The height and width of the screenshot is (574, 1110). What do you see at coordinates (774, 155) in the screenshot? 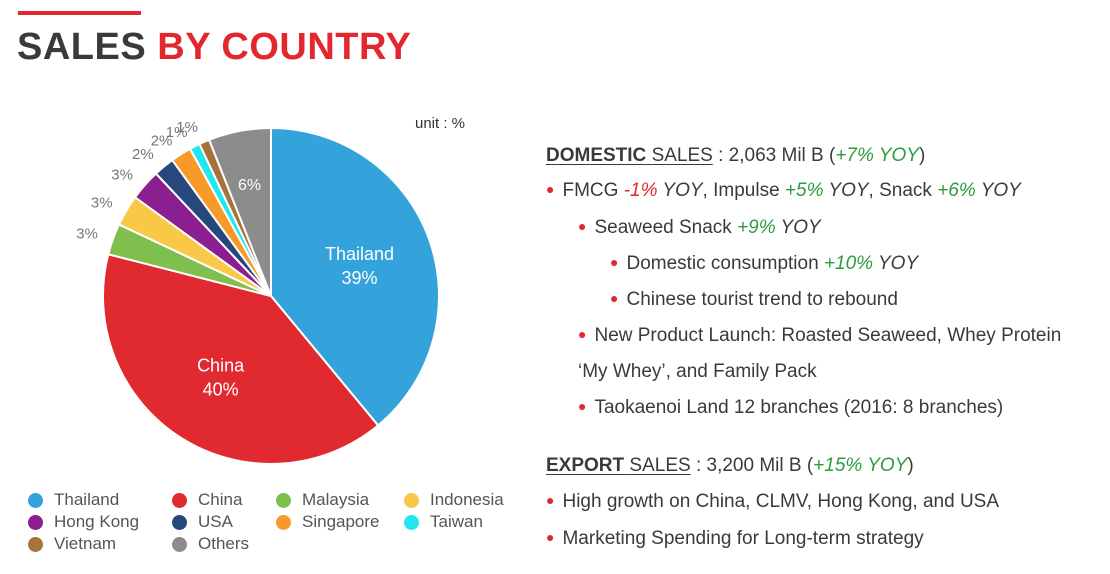
I see `domestic-header-amount: : 2,063 Mil B (` at bounding box center [774, 155].